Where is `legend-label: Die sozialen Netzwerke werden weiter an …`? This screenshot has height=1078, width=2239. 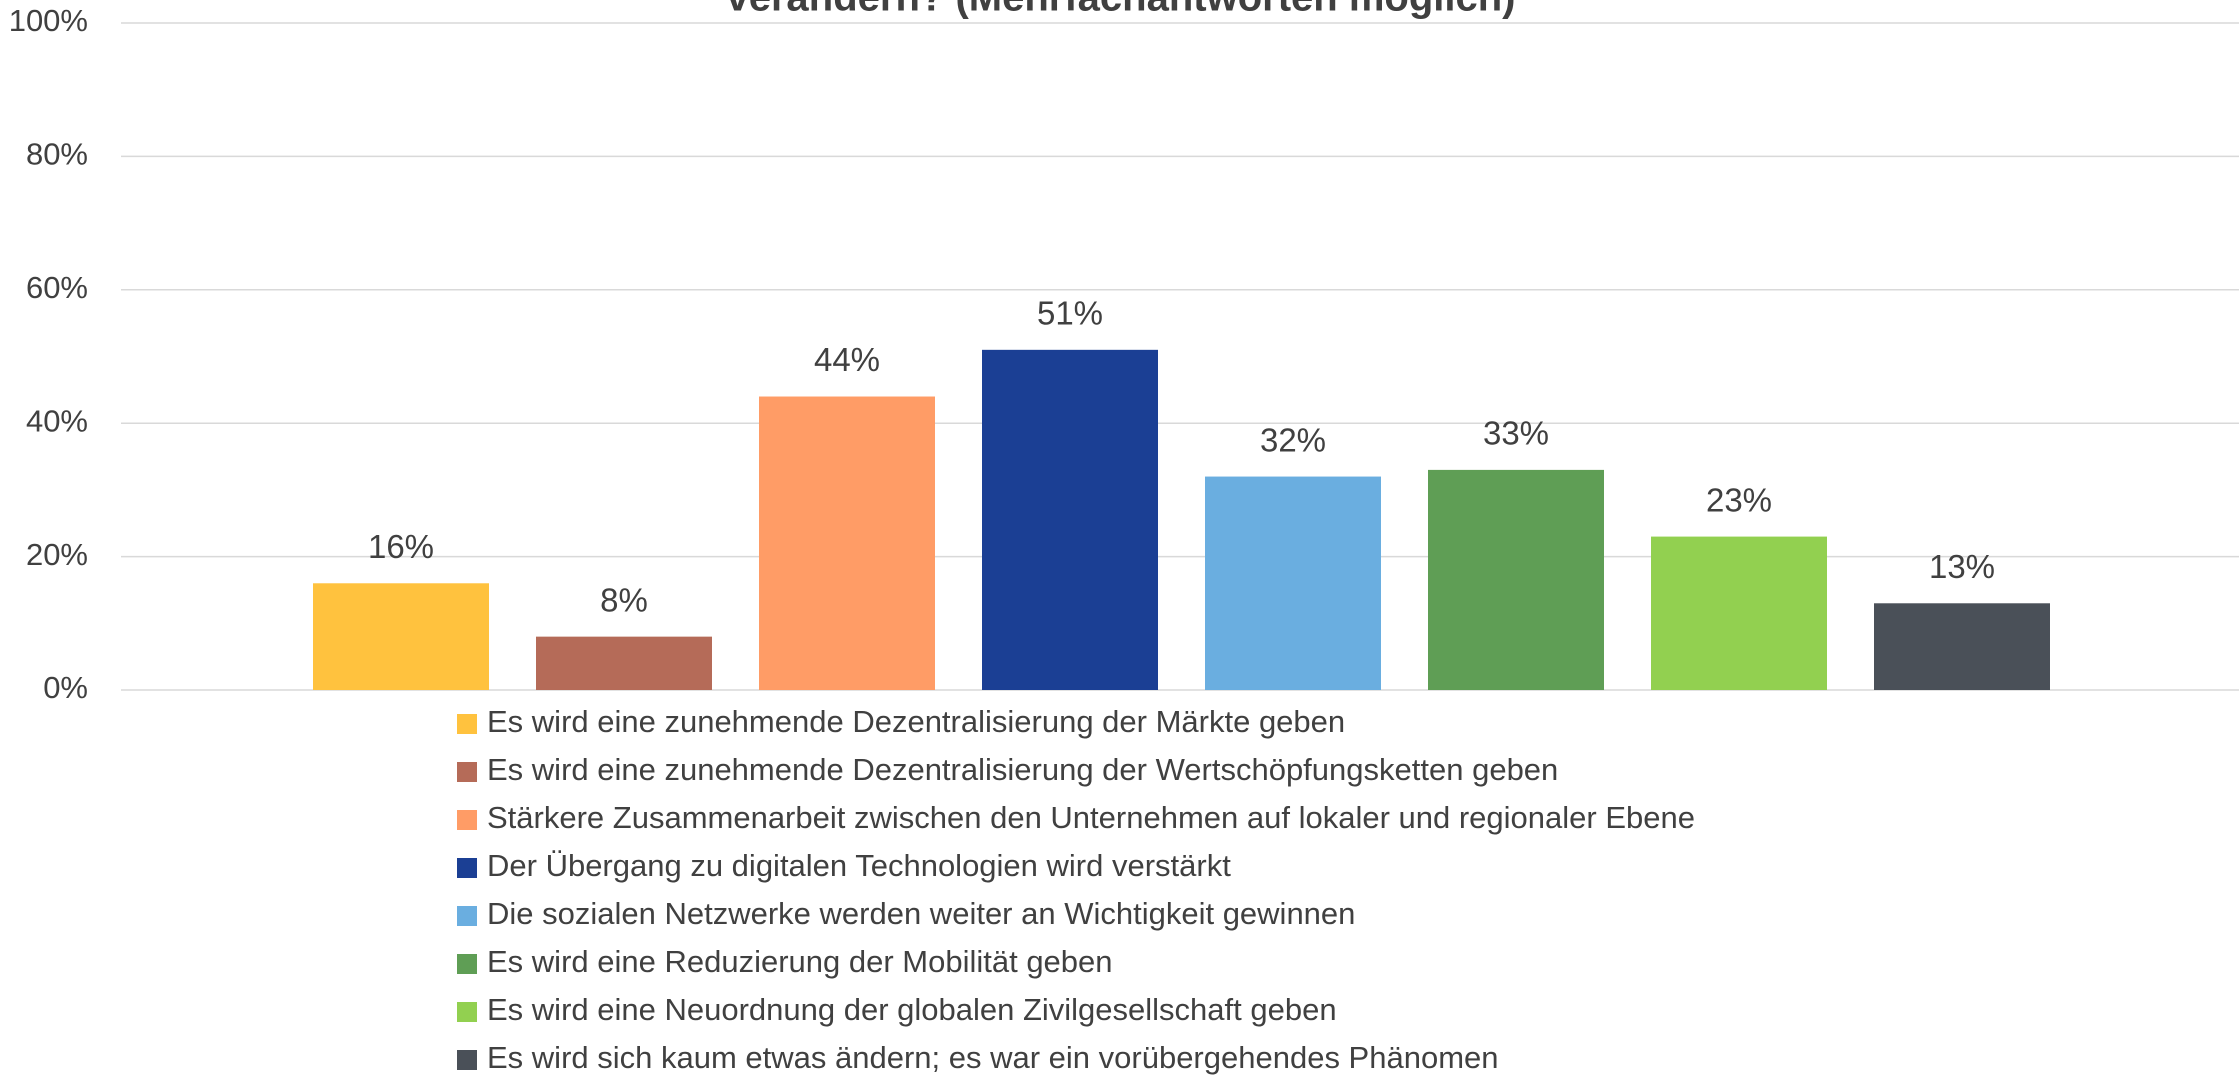 legend-label: Die sozialen Netzwerke werden weiter an … is located at coordinates (921, 913).